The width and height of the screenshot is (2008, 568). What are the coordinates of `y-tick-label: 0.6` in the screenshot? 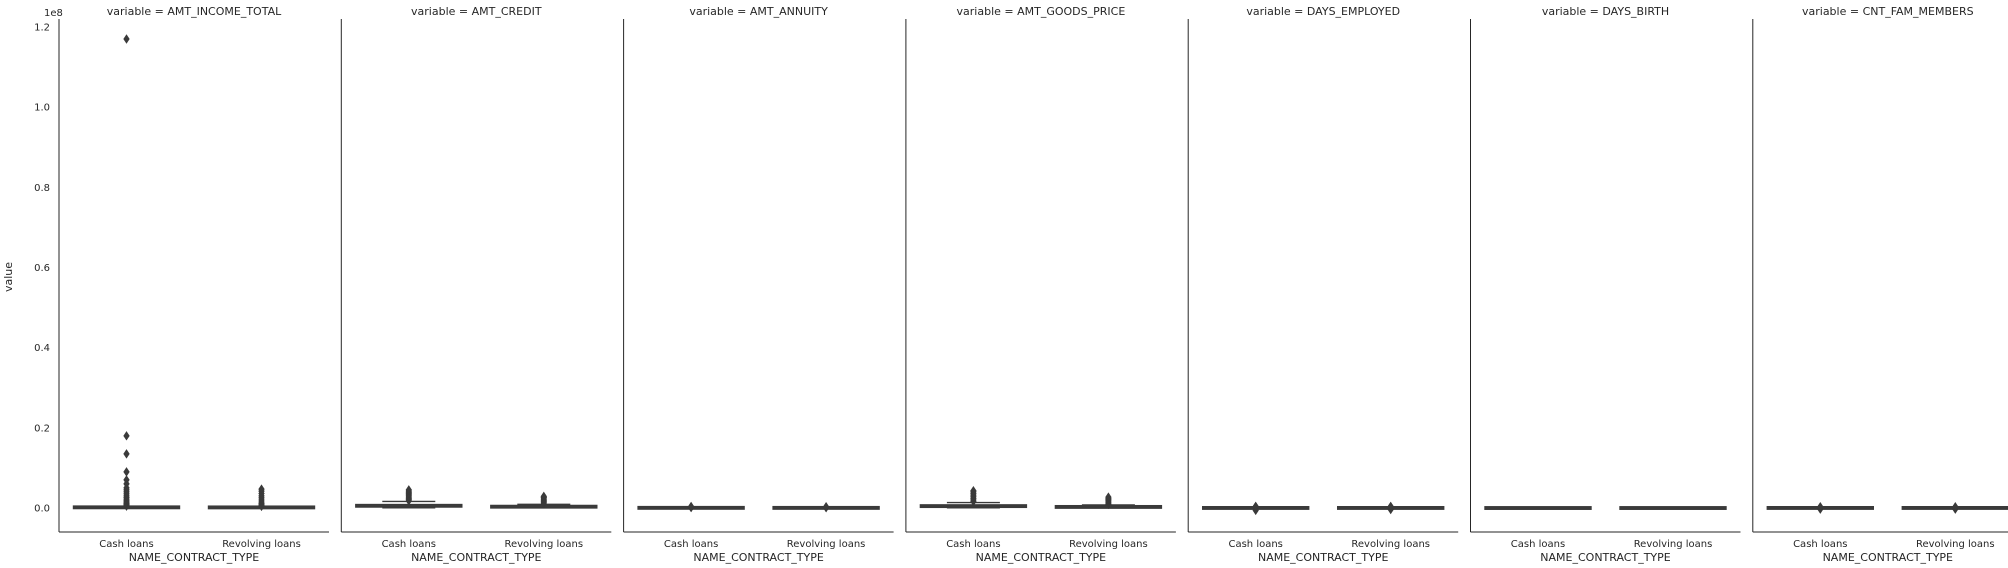 It's located at (42, 268).